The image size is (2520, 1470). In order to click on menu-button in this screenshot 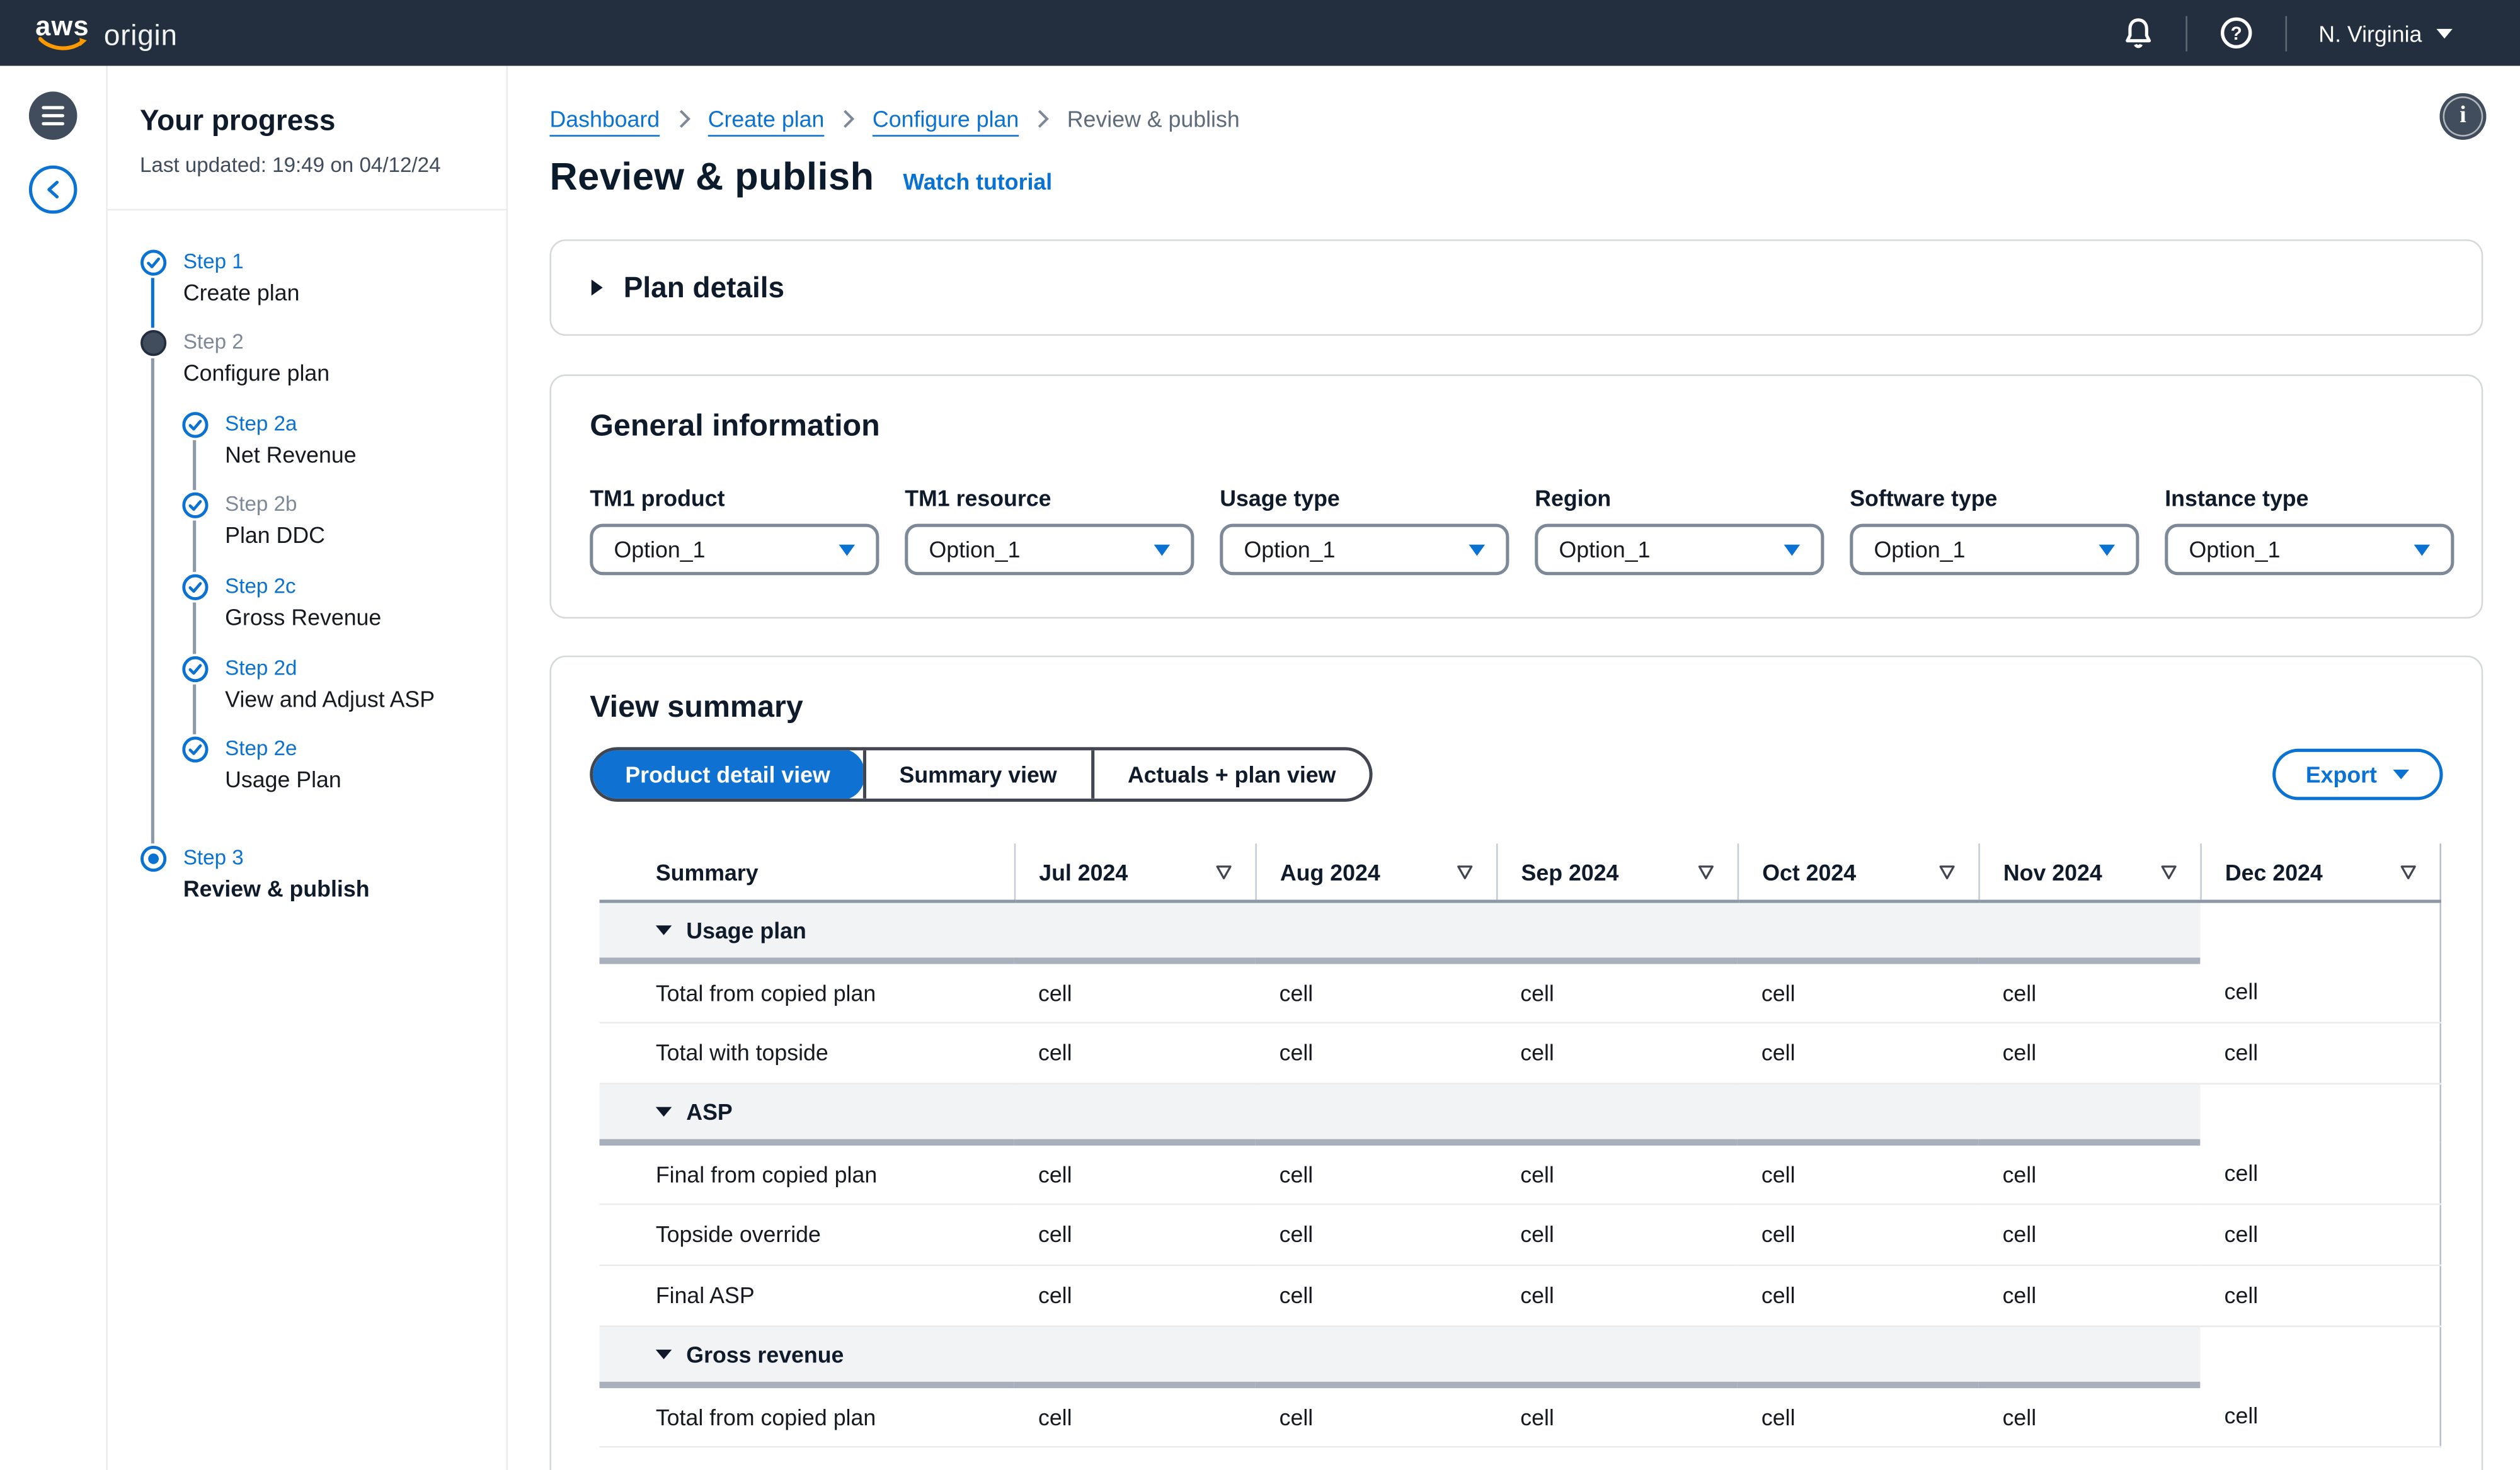, I will do `click(52, 115)`.